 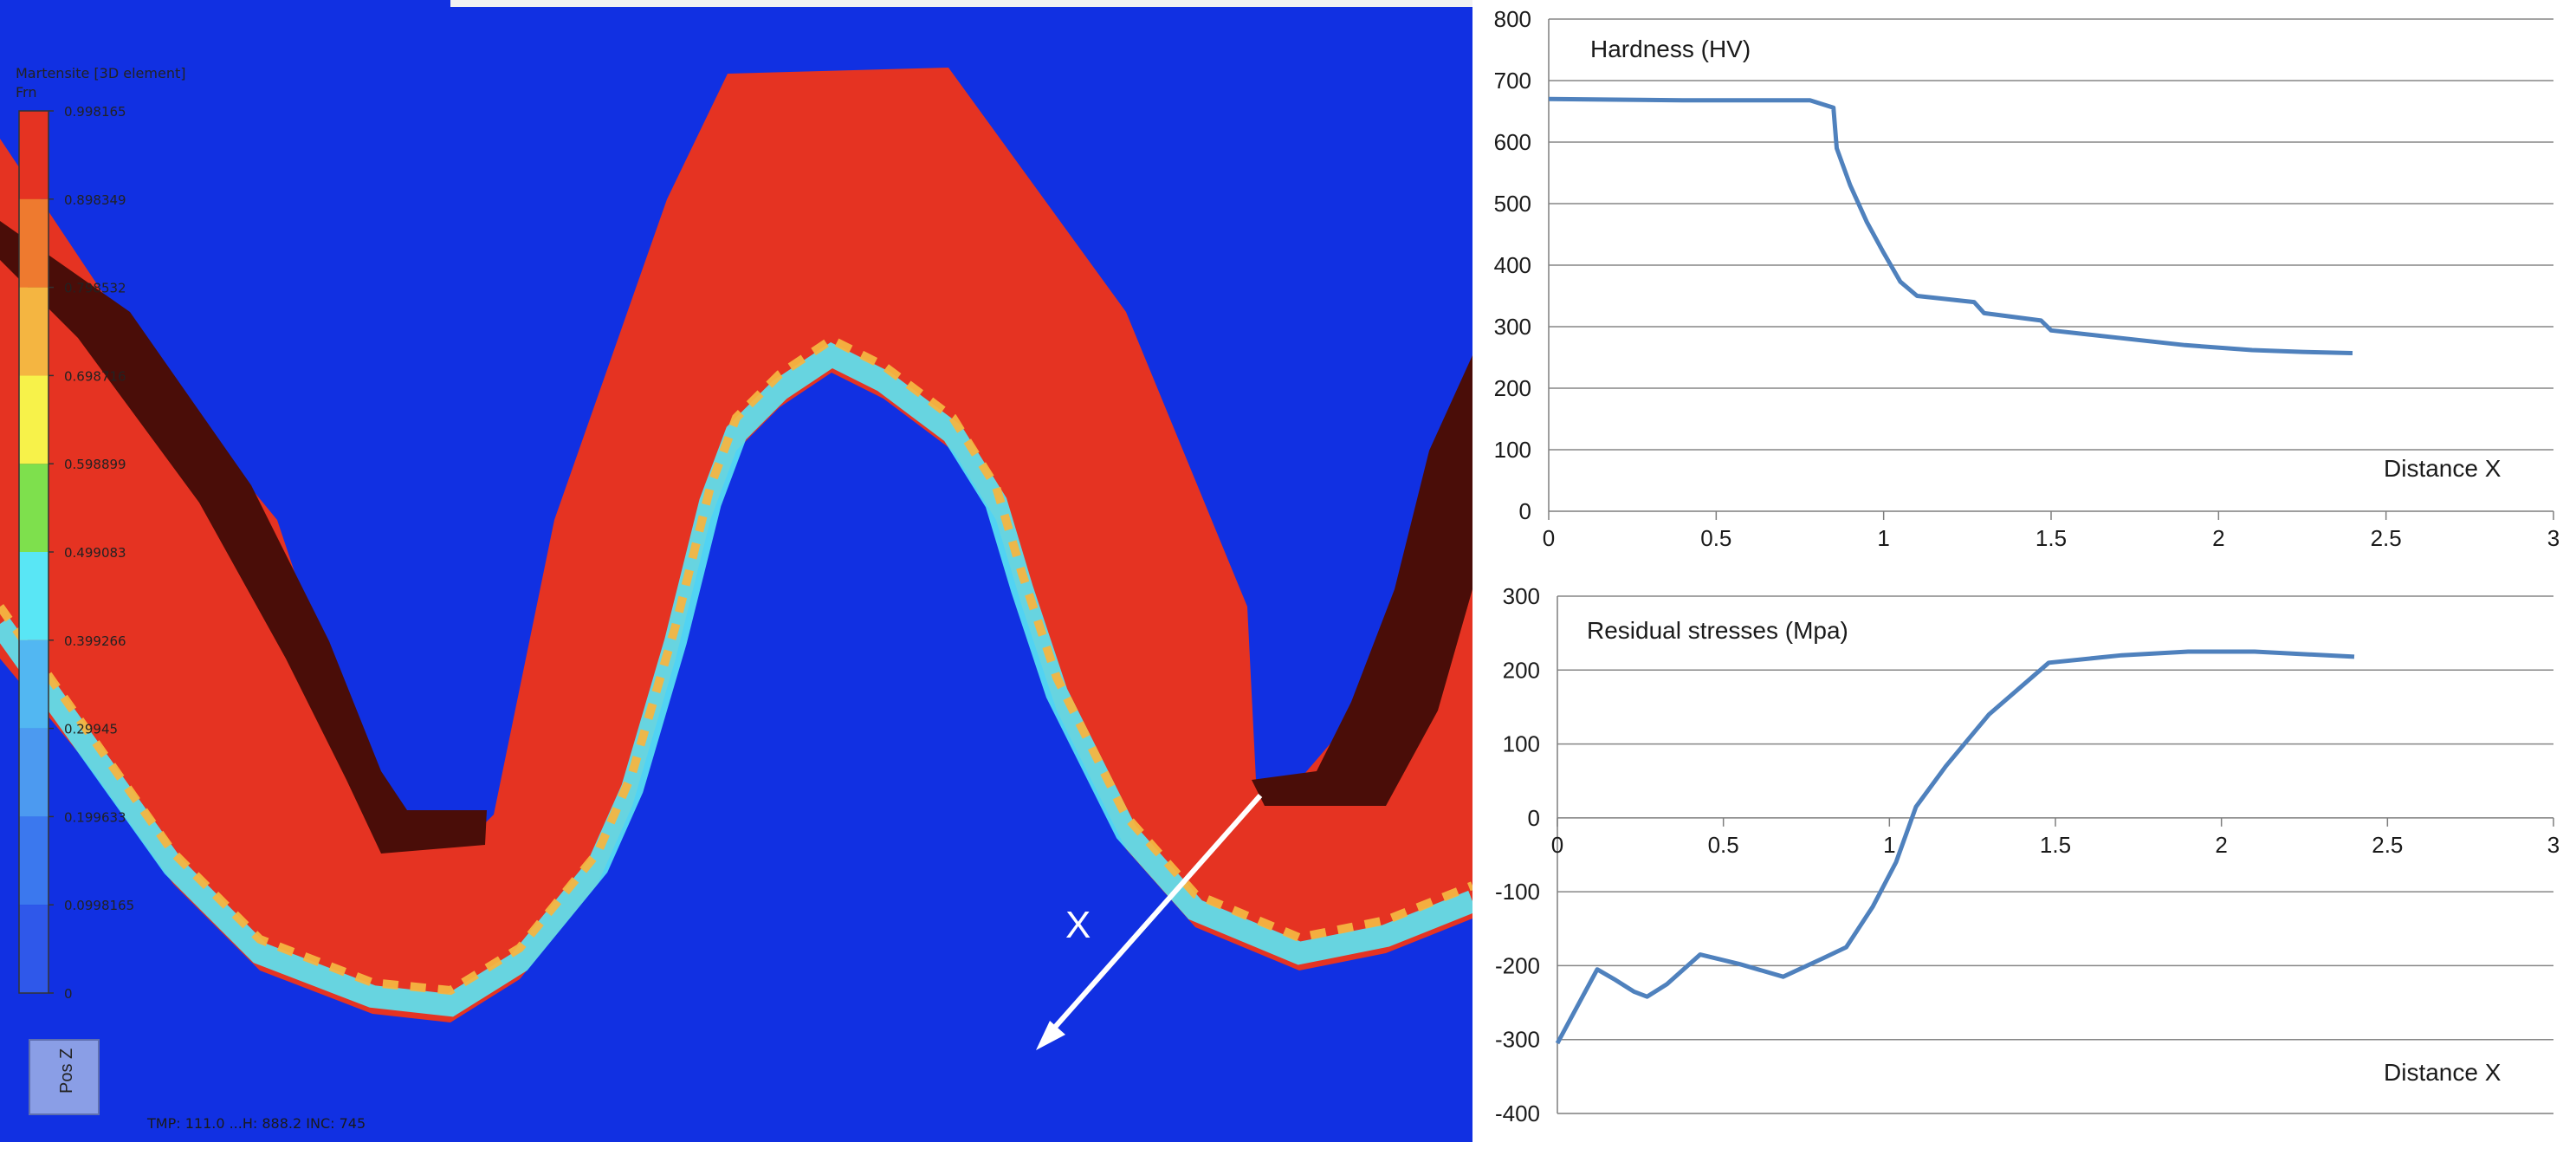 I want to click on legend-value: 0.29945, so click(x=91, y=729).